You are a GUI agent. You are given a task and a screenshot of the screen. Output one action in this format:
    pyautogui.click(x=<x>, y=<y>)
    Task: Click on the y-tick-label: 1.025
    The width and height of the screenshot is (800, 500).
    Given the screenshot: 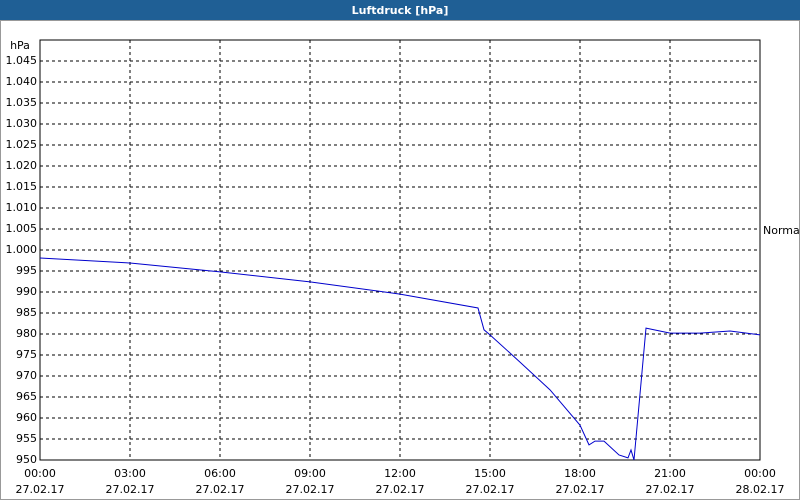 What is the action you would take?
    pyautogui.click(x=22, y=144)
    